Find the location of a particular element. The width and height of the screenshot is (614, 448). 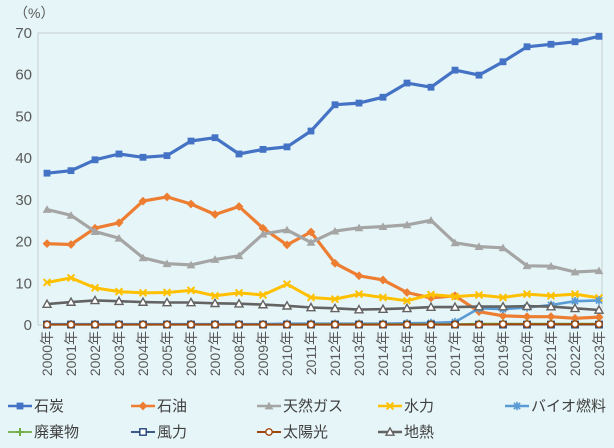

legend-coal-marker-icon is located at coordinates (20, 405).